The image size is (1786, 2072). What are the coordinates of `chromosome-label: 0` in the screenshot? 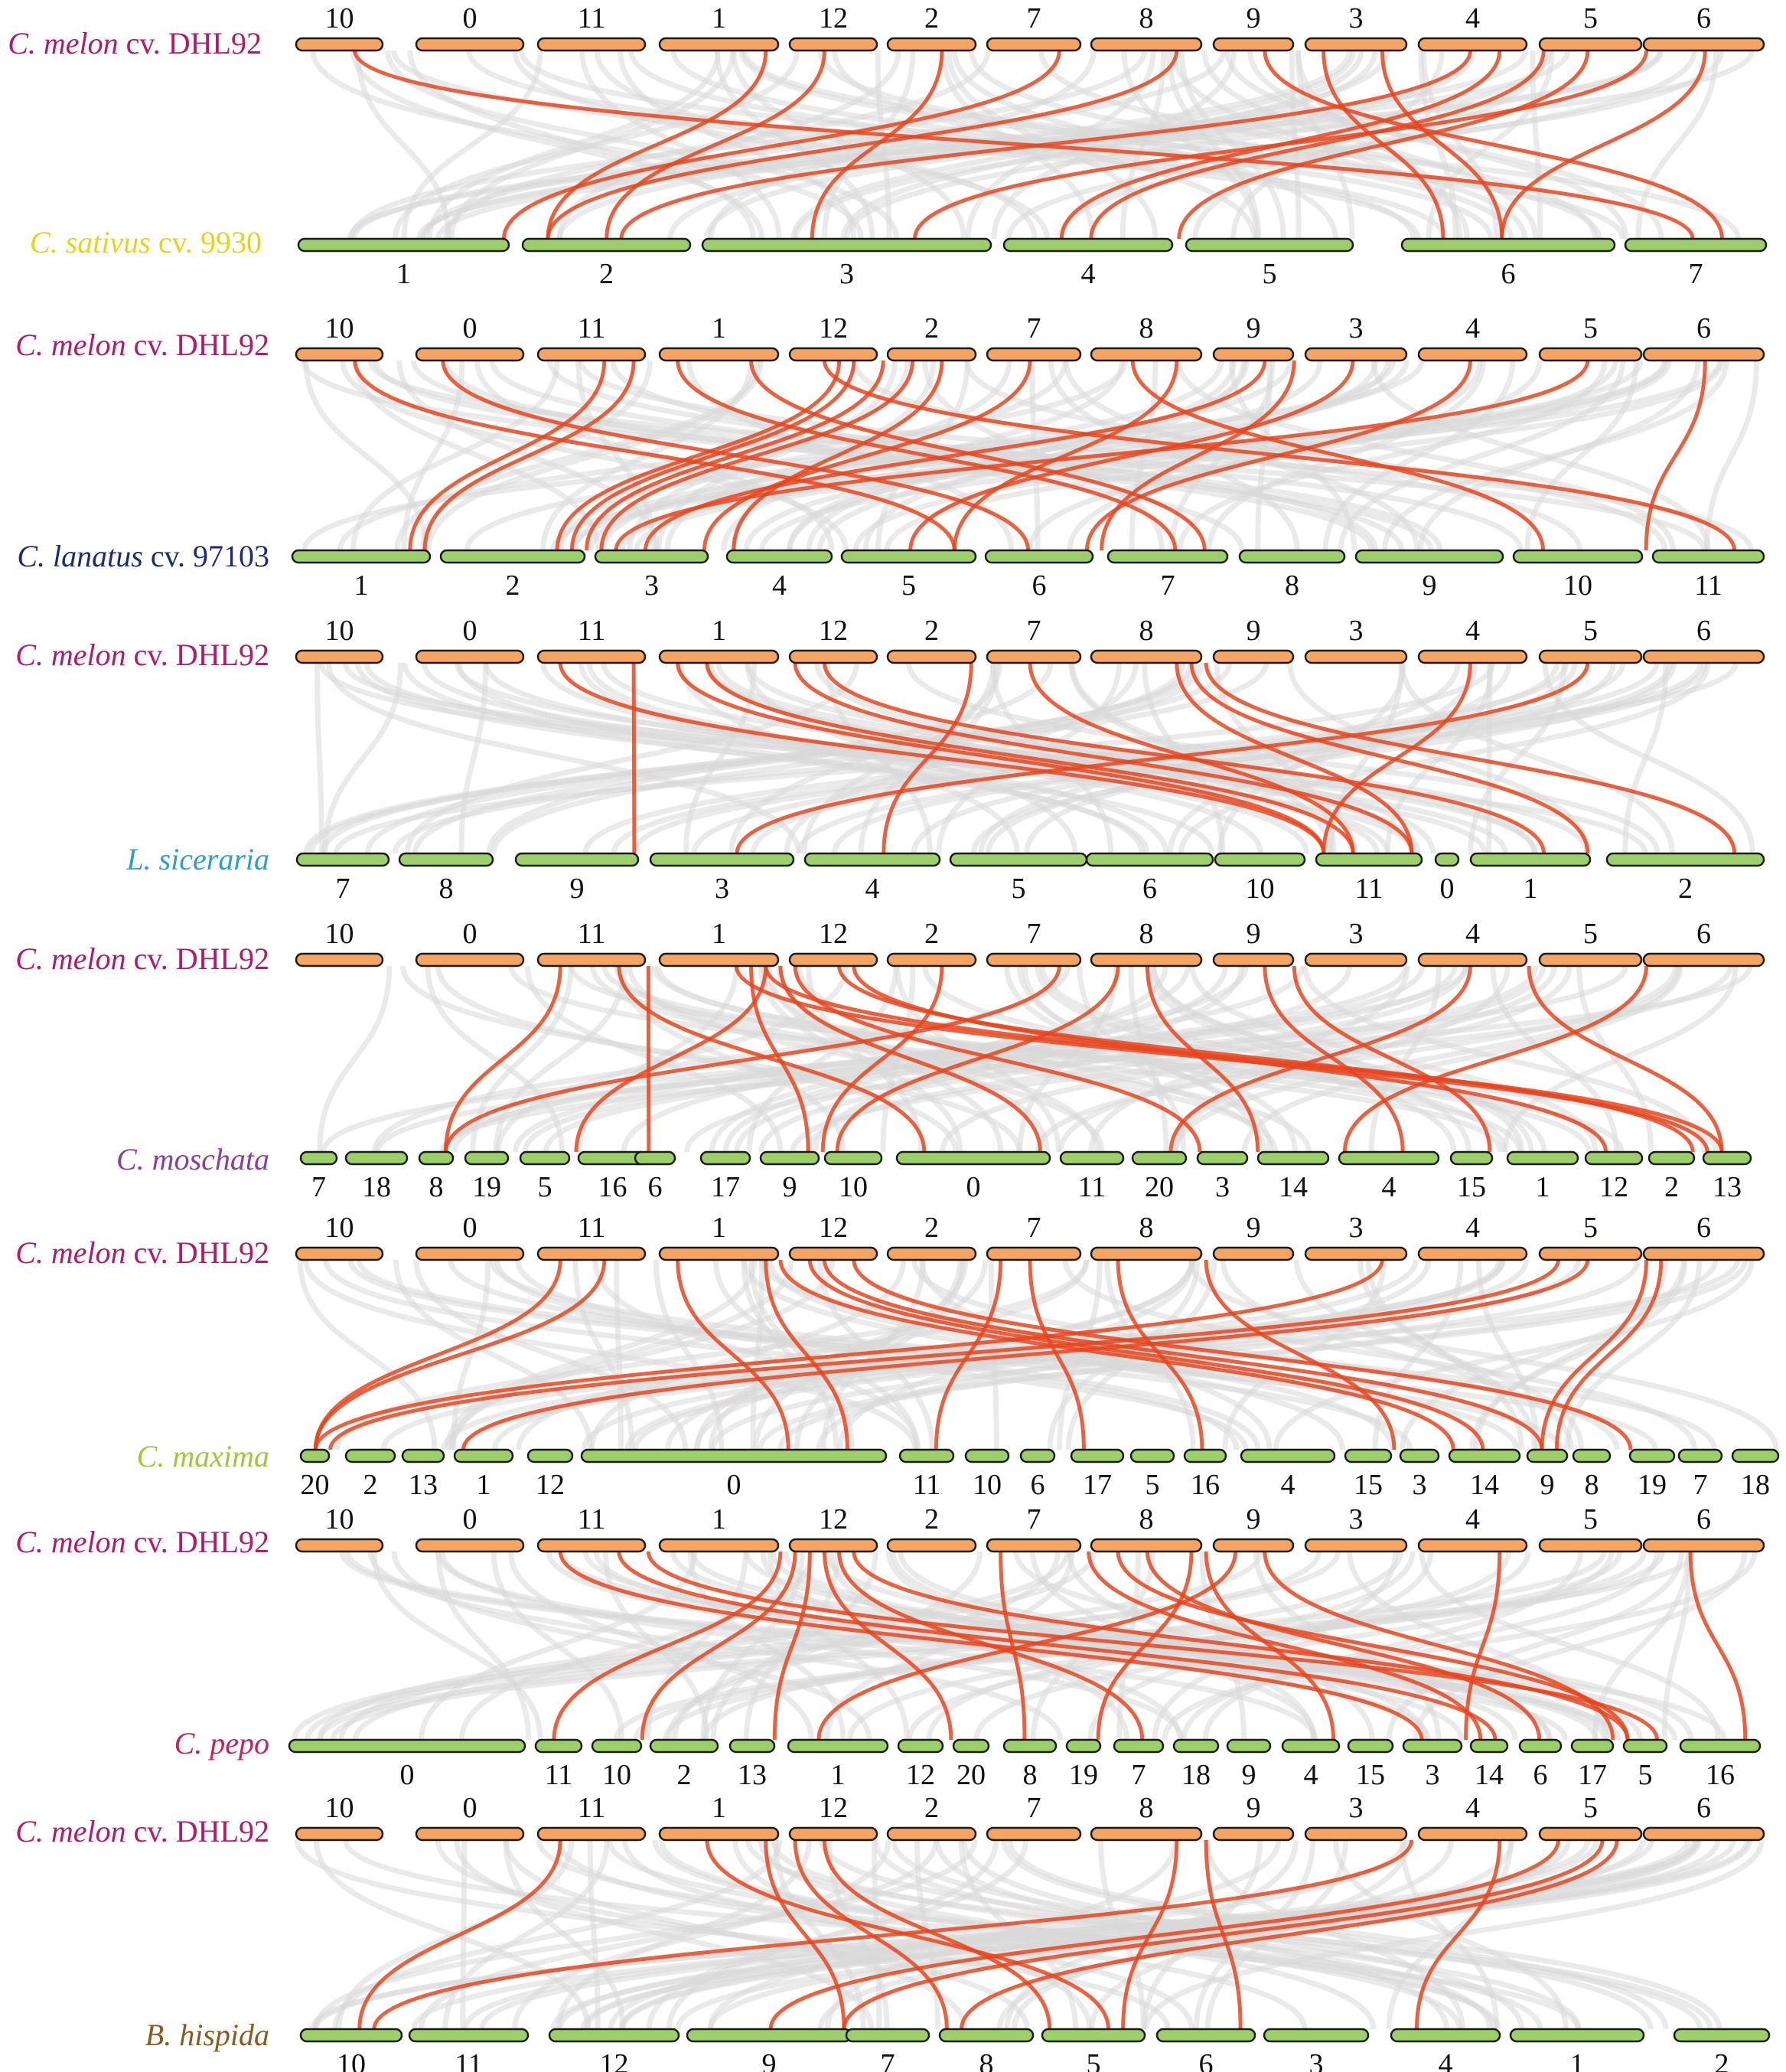 It's located at (470, 1519).